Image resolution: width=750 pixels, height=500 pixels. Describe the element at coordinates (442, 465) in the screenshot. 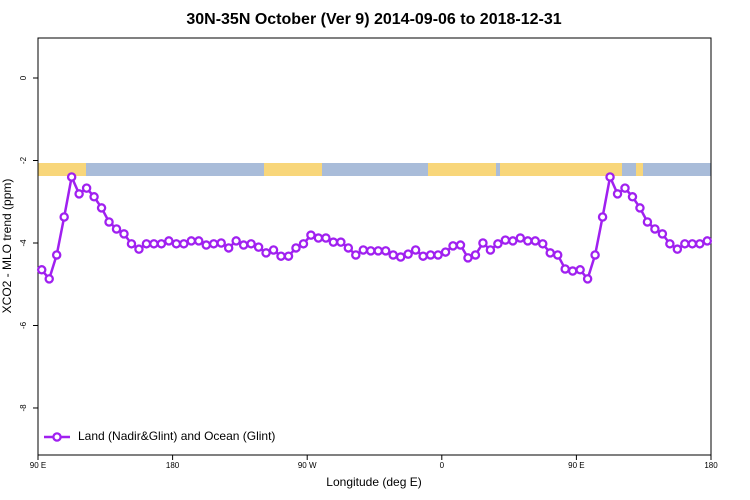

I see `x-tick-label: 0` at that location.